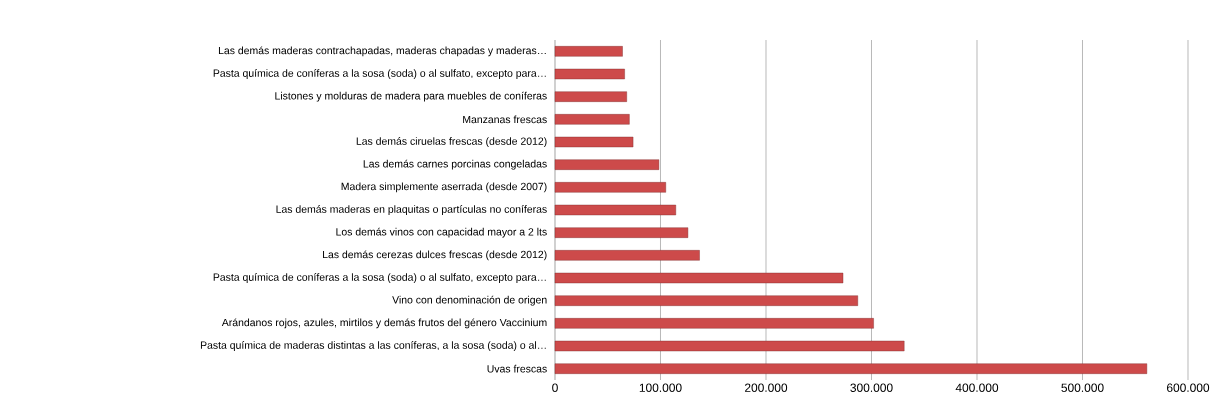 This screenshot has width=1227, height=408. Describe the element at coordinates (766, 387) in the screenshot. I see `x-tick-label: 200.000` at that location.